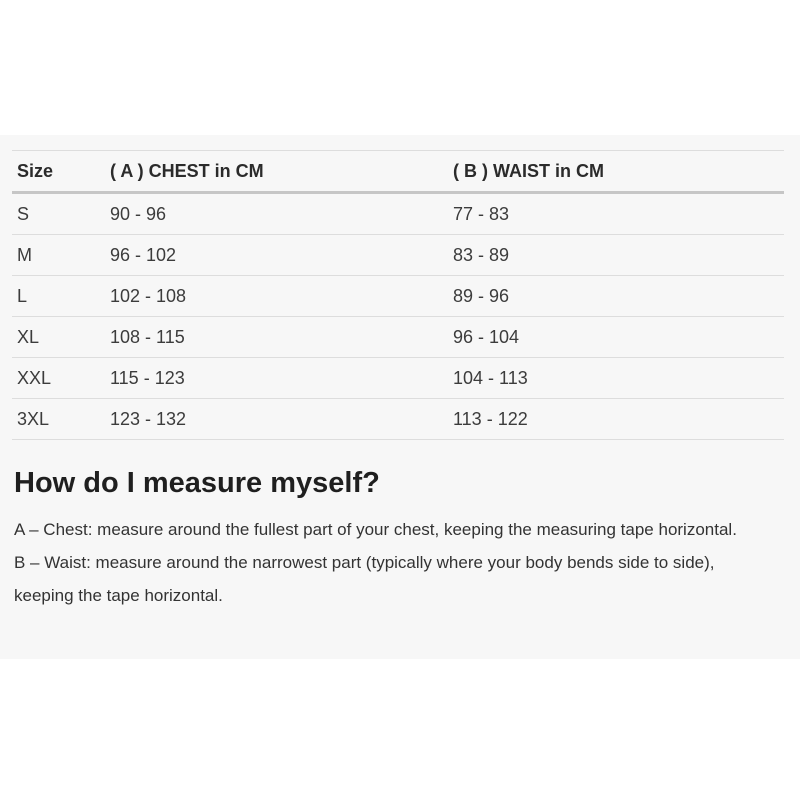 This screenshot has height=800, width=800. Describe the element at coordinates (276, 172) in the screenshot. I see `column-header-chest: ( A ) CHEST in CM` at that location.